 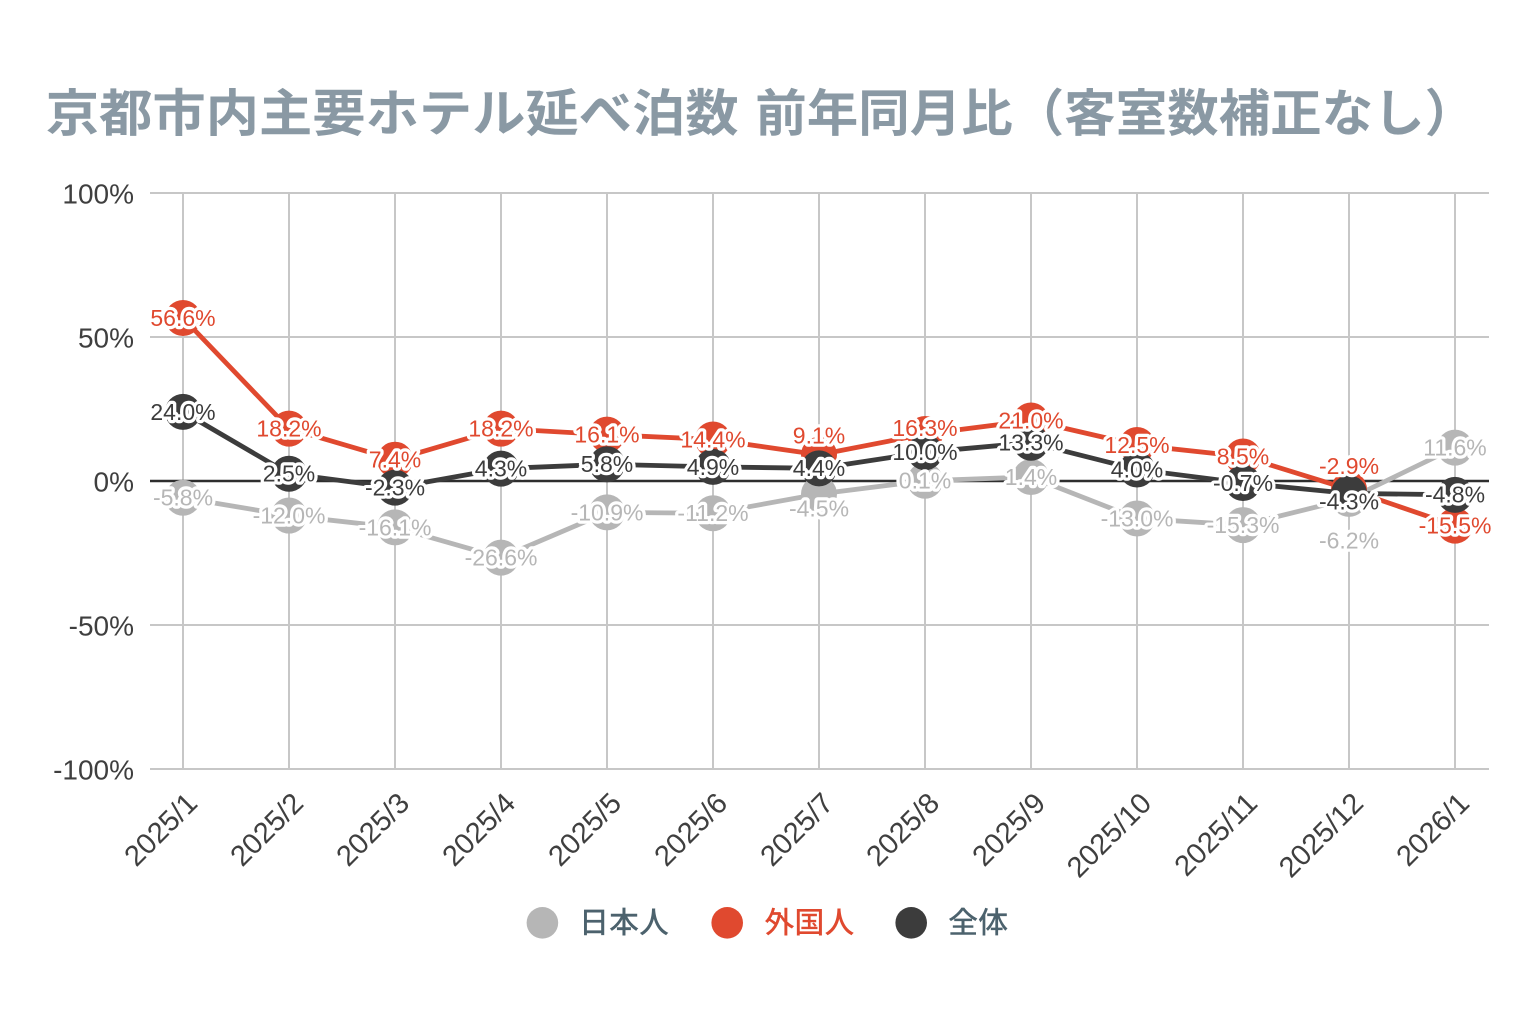 What do you see at coordinates (98, 194) in the screenshot?
I see `svg-text: 100%` at bounding box center [98, 194].